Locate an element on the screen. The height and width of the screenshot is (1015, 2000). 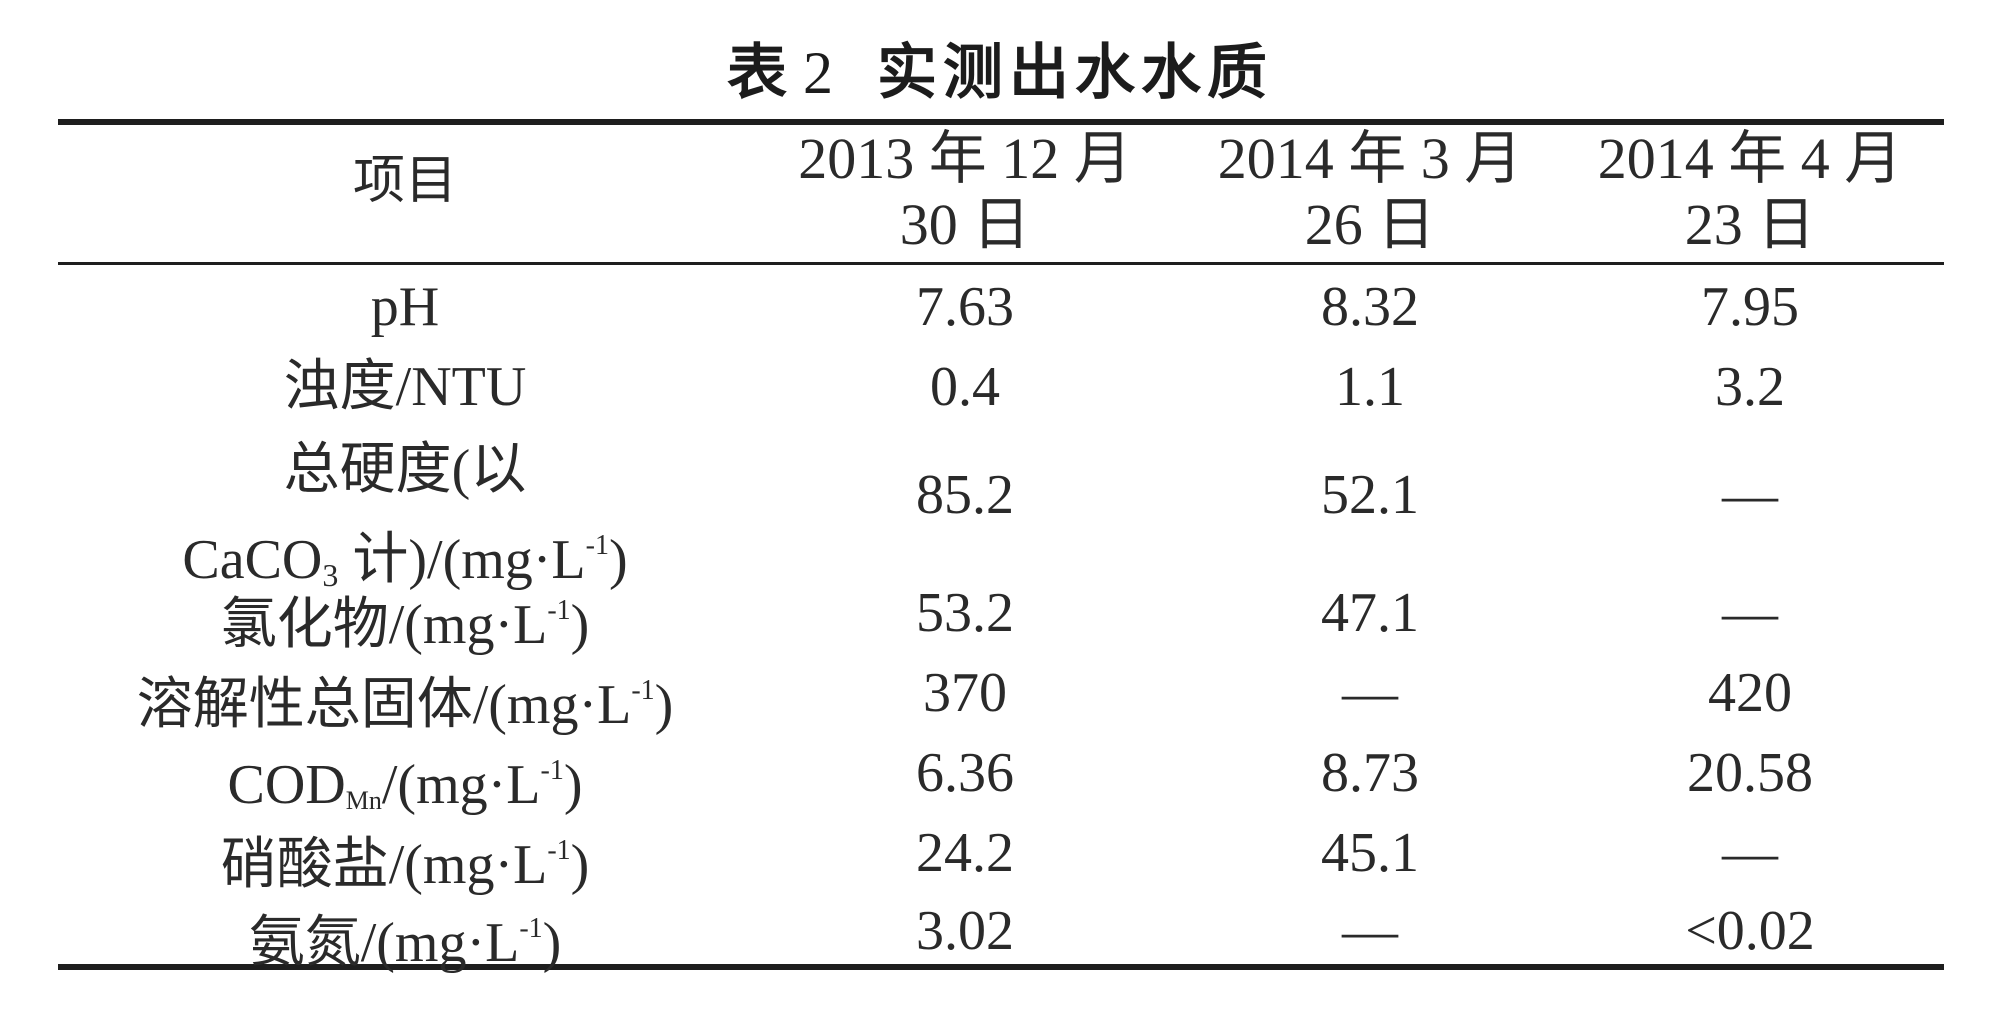
table-caption: 实测出水水质 is located at coordinates (1075, 73).